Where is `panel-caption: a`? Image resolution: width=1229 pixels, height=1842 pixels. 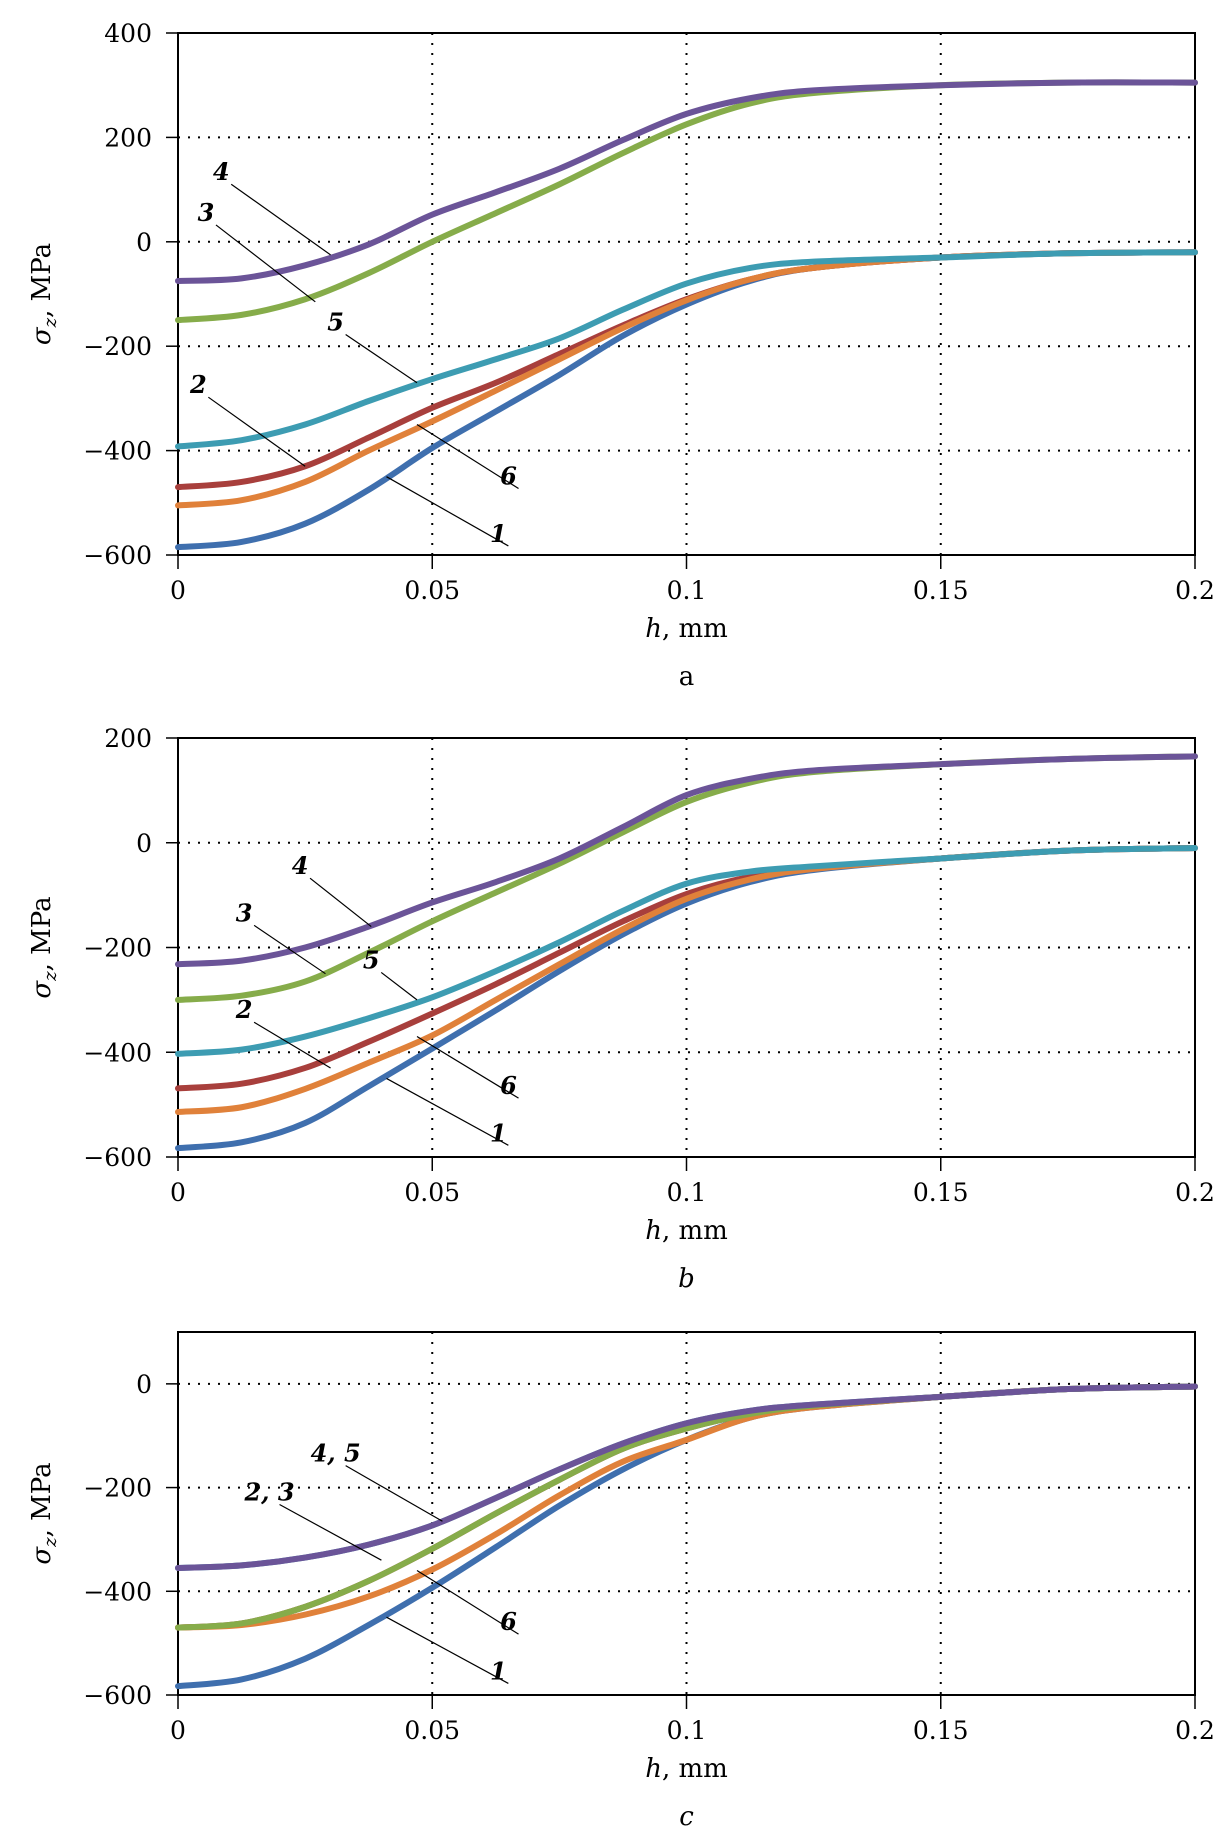 panel-caption: a is located at coordinates (687, 677).